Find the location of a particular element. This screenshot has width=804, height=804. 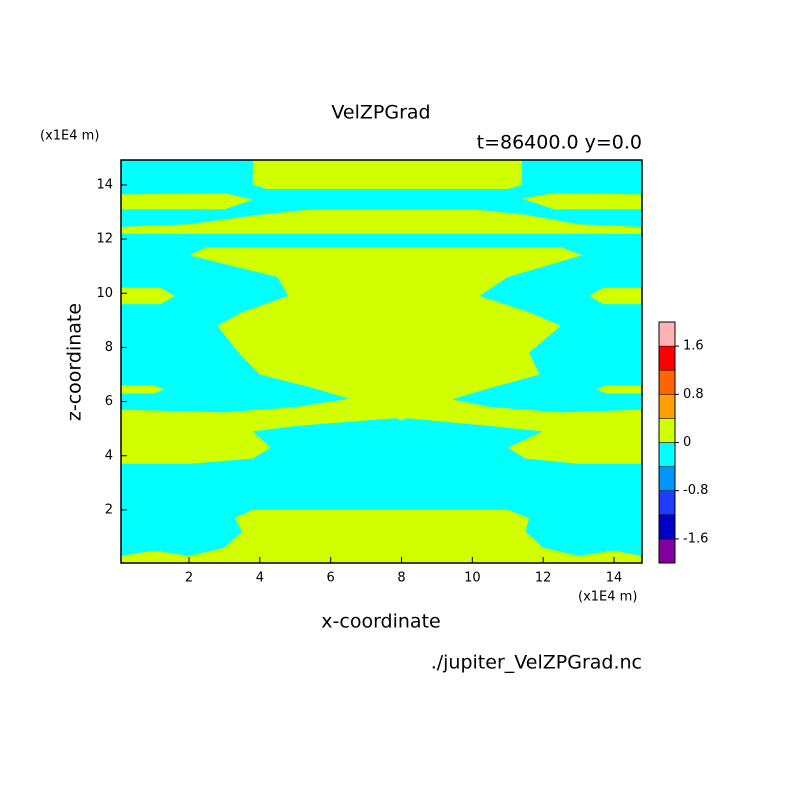

x-tick-label: 14 is located at coordinates (614, 578).